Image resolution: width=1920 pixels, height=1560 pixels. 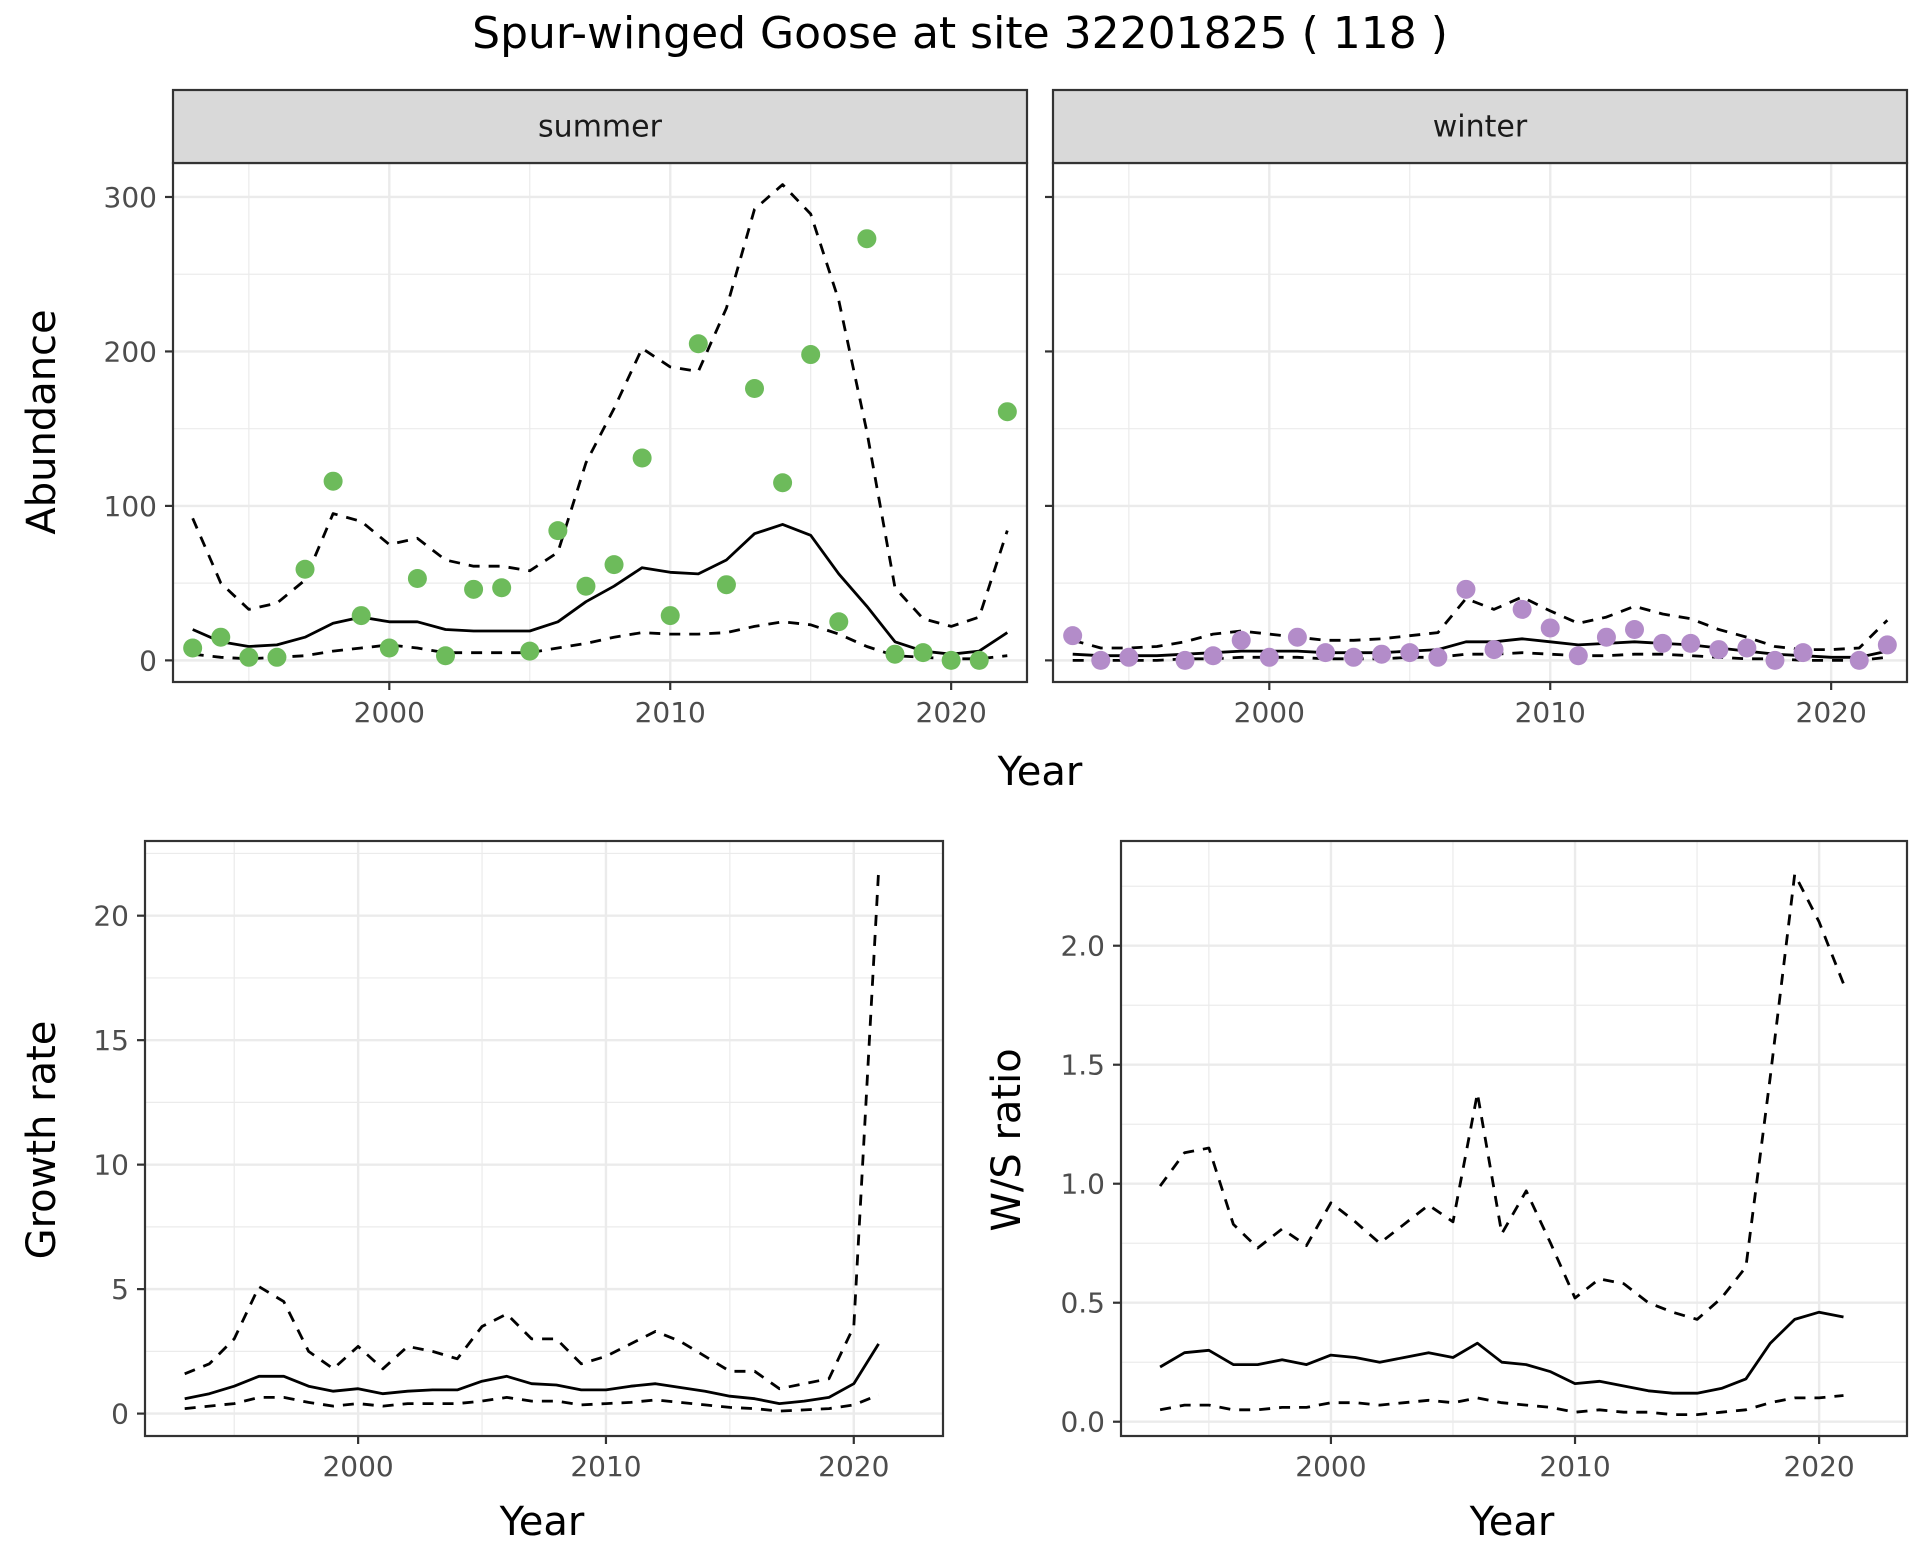 I want to click on ratio-y-axis-title: W/S ratio, so click(x=1007, y=1139).